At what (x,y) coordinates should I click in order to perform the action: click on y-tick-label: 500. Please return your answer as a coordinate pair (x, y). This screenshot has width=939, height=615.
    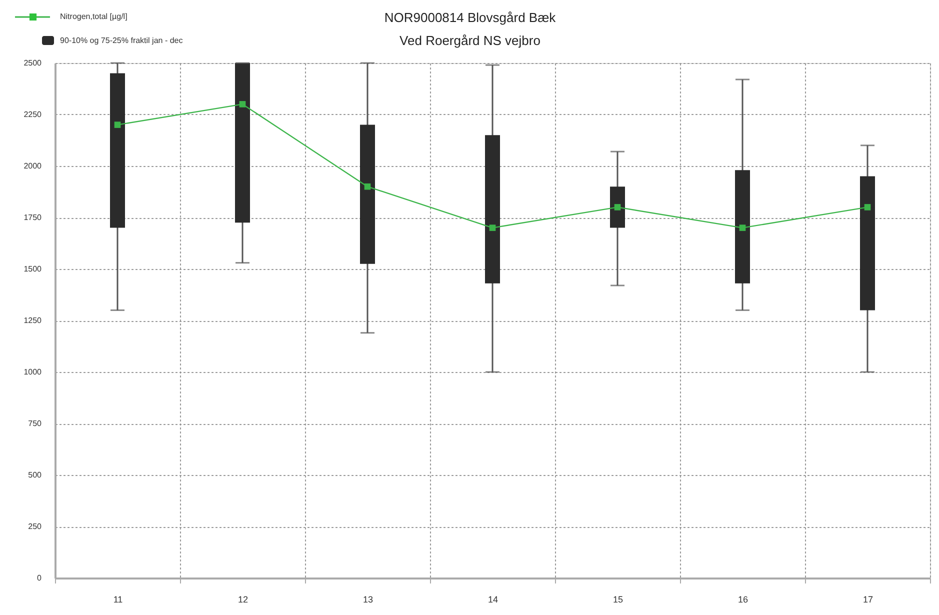
    Looking at the image, I should click on (35, 475).